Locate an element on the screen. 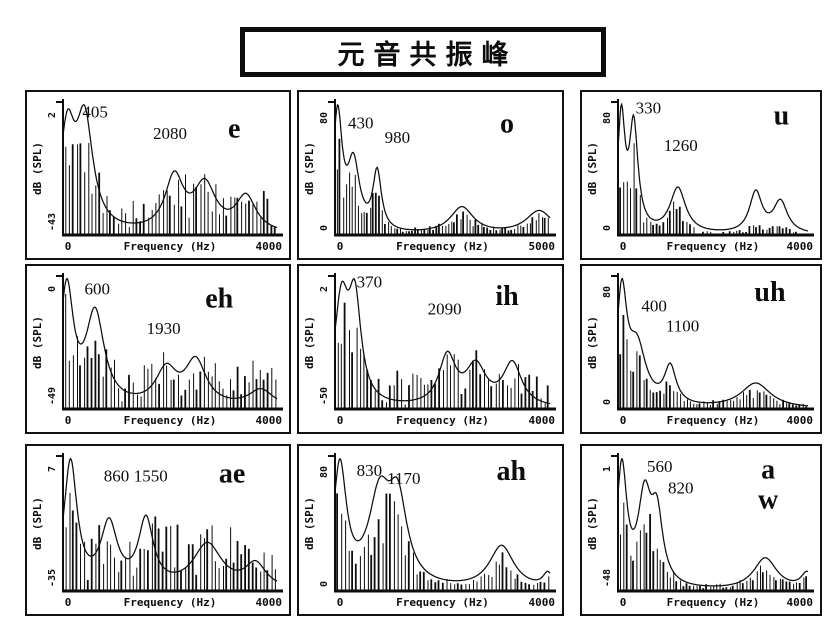 This screenshot has height=619, width=828. spectrum-panel-aw: dB (SPL) 1 -48 0 Frequency (Hz) 4000 560 820 a w is located at coordinates (701, 530).